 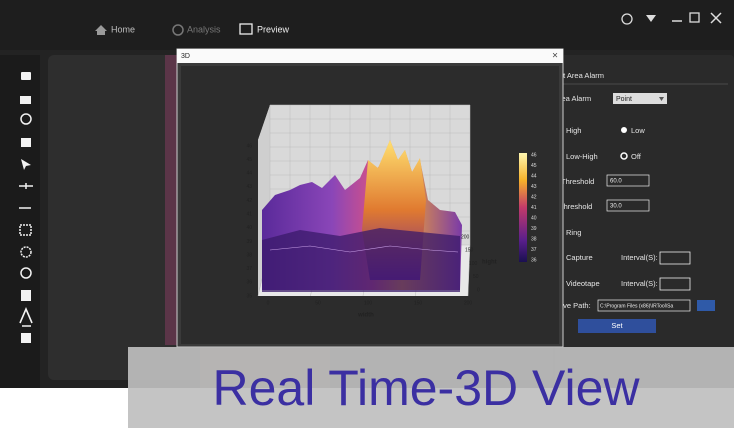 I want to click on threshold-low-input, so click(x=628, y=205).